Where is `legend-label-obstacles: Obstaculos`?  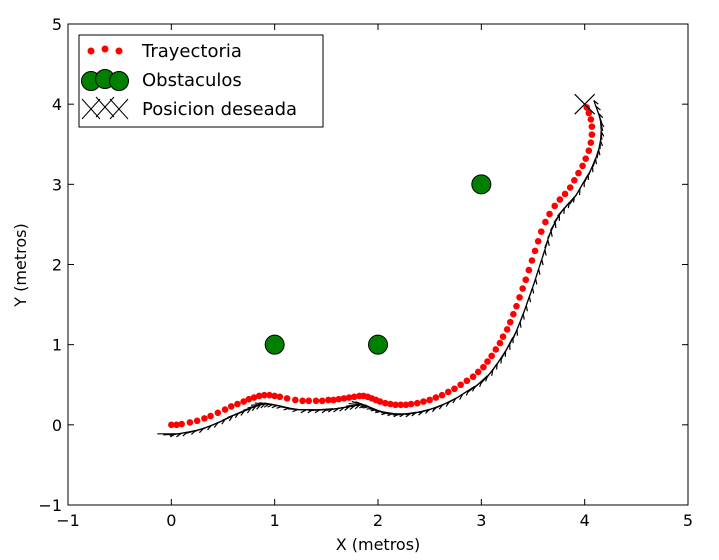 legend-label-obstacles: Obstaculos is located at coordinates (192, 80).